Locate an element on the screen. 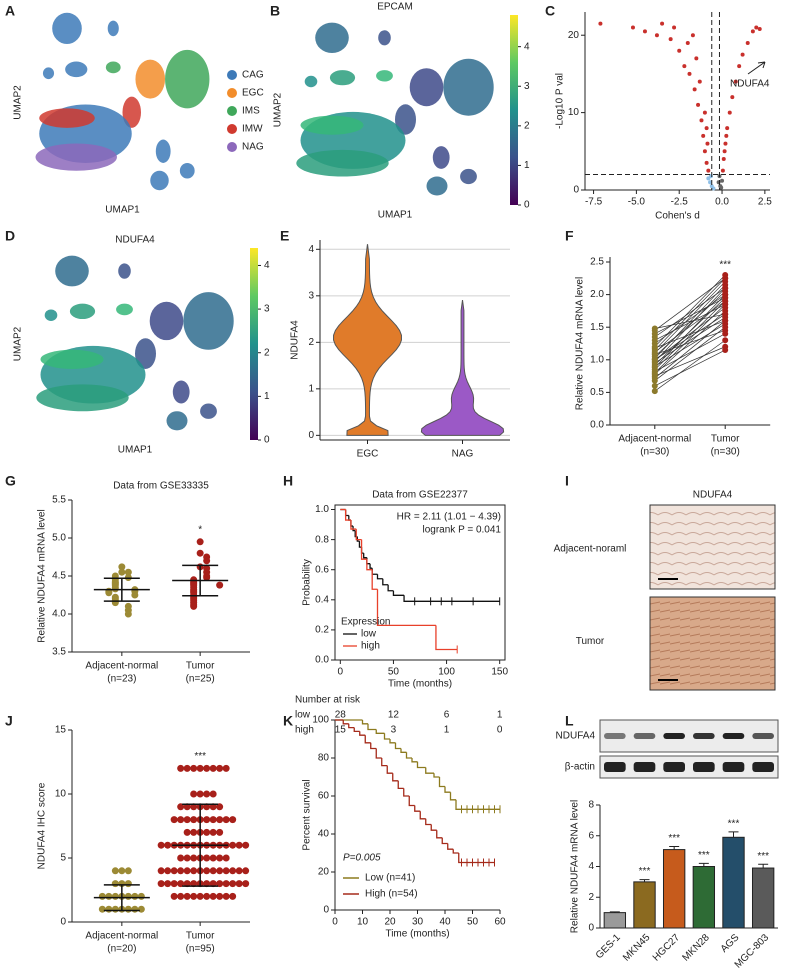 This screenshot has height=980, width=786. risk-row-label: low is located at coordinates (303, 715).